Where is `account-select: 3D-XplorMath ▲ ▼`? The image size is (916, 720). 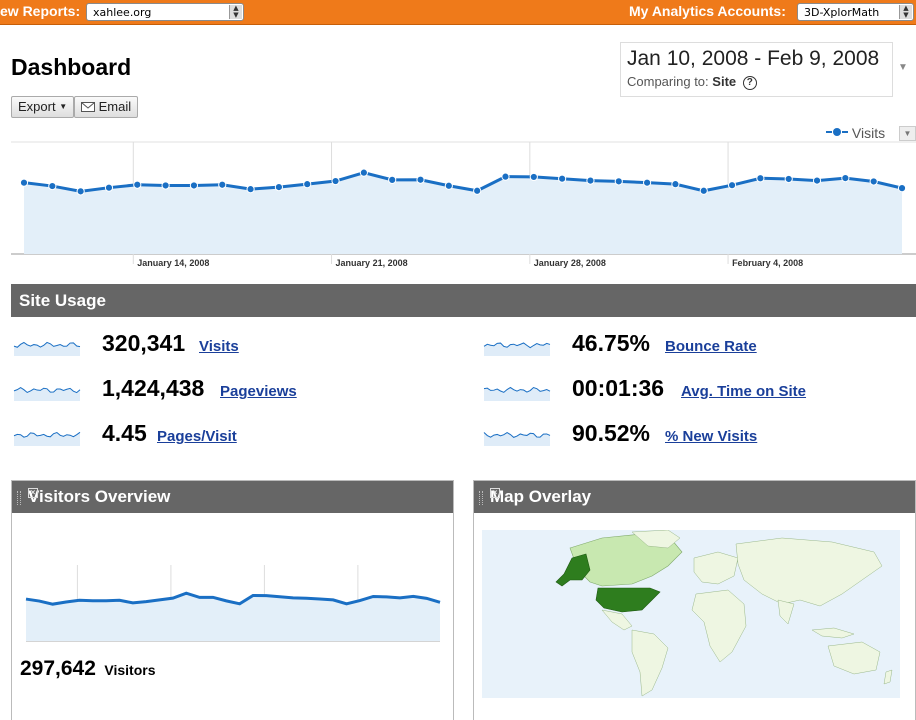 account-select: 3D-XplorMath ▲ ▼ is located at coordinates (855, 12).